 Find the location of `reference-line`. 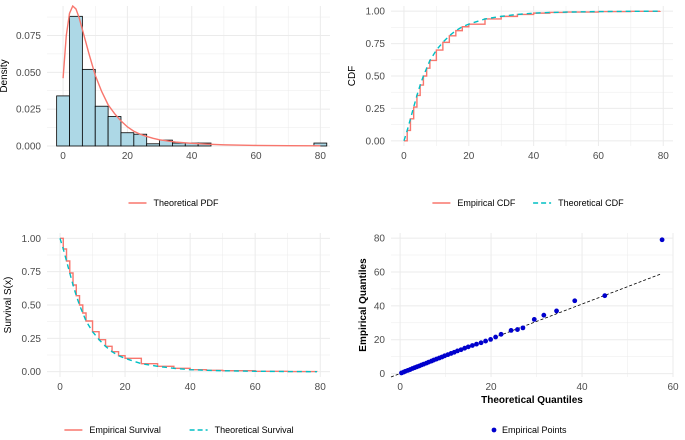

reference-line is located at coordinates (526, 325).